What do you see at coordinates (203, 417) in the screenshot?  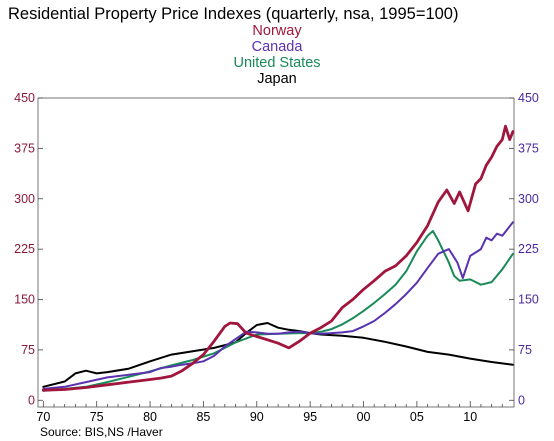 I see `x-tick-label: 85` at bounding box center [203, 417].